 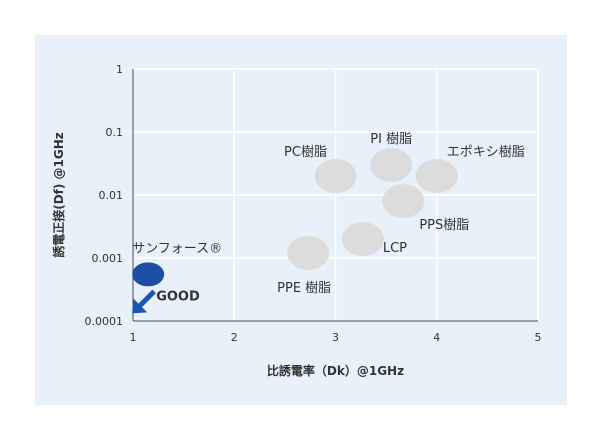 What do you see at coordinates (111, 195) in the screenshot?
I see `y-tick-label: 0.01` at bounding box center [111, 195].